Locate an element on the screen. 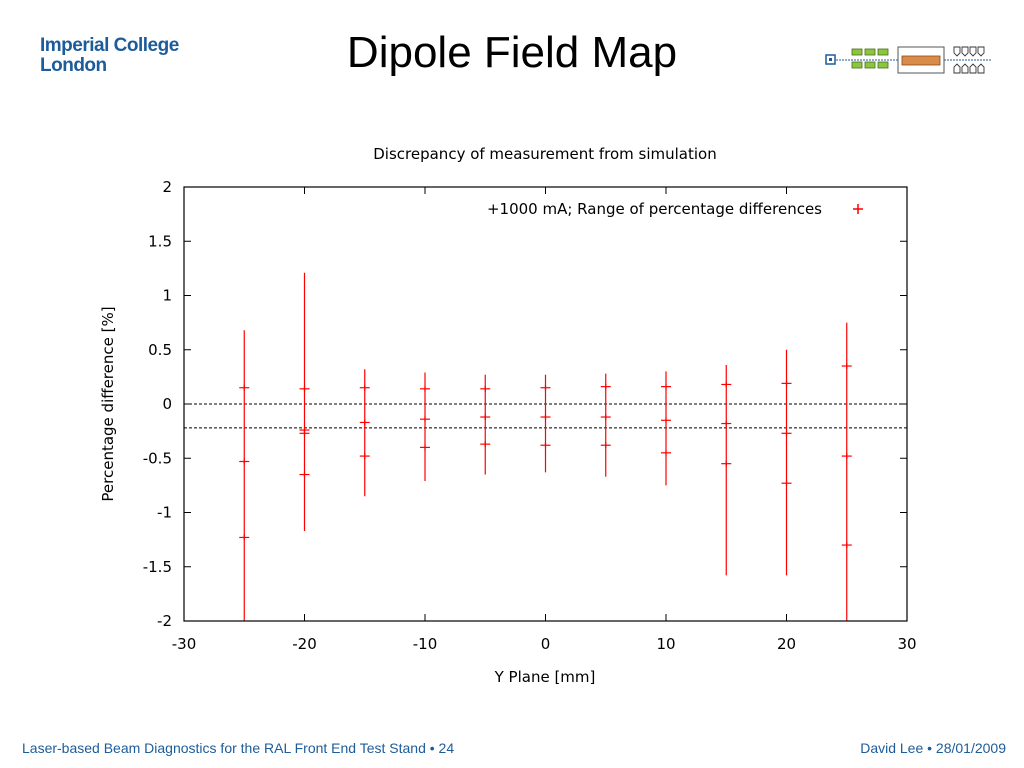 This screenshot has height=768, width=1024. imperial-college-logo: Imperial College London is located at coordinates (109, 56).